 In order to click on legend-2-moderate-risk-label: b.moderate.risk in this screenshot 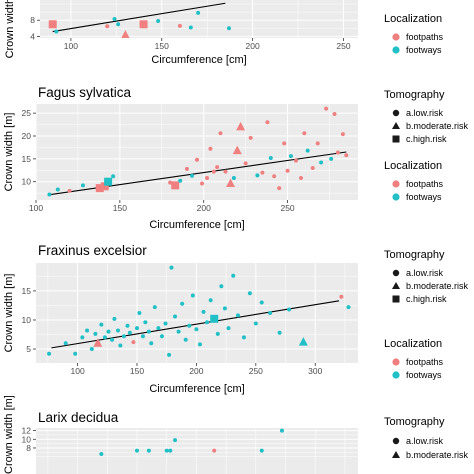, I will do `click(437, 126)`.